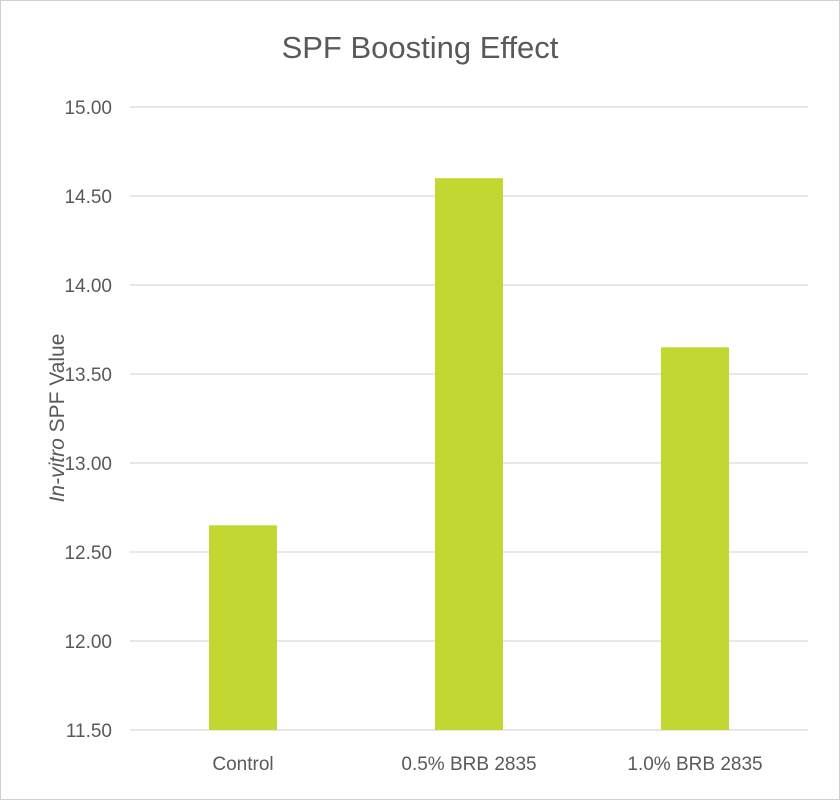 The width and height of the screenshot is (840, 800). What do you see at coordinates (242, 764) in the screenshot?
I see `x-tick-label: Control` at bounding box center [242, 764].